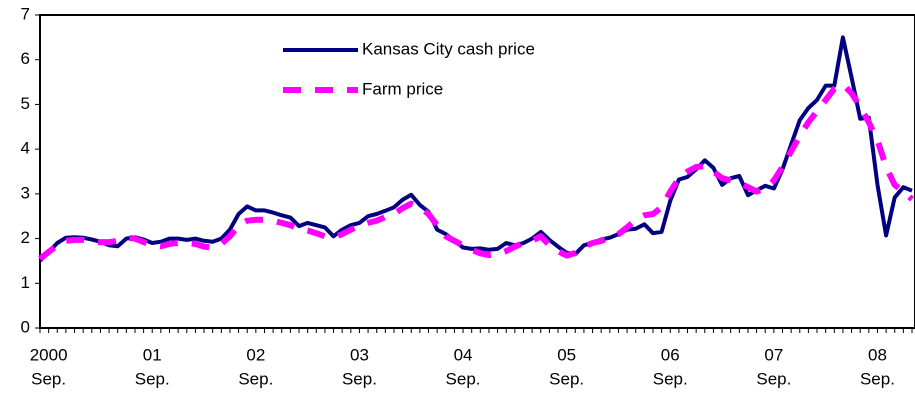 The image size is (915, 410). What do you see at coordinates (25, 326) in the screenshot?
I see `y-tick-label: 0` at bounding box center [25, 326].